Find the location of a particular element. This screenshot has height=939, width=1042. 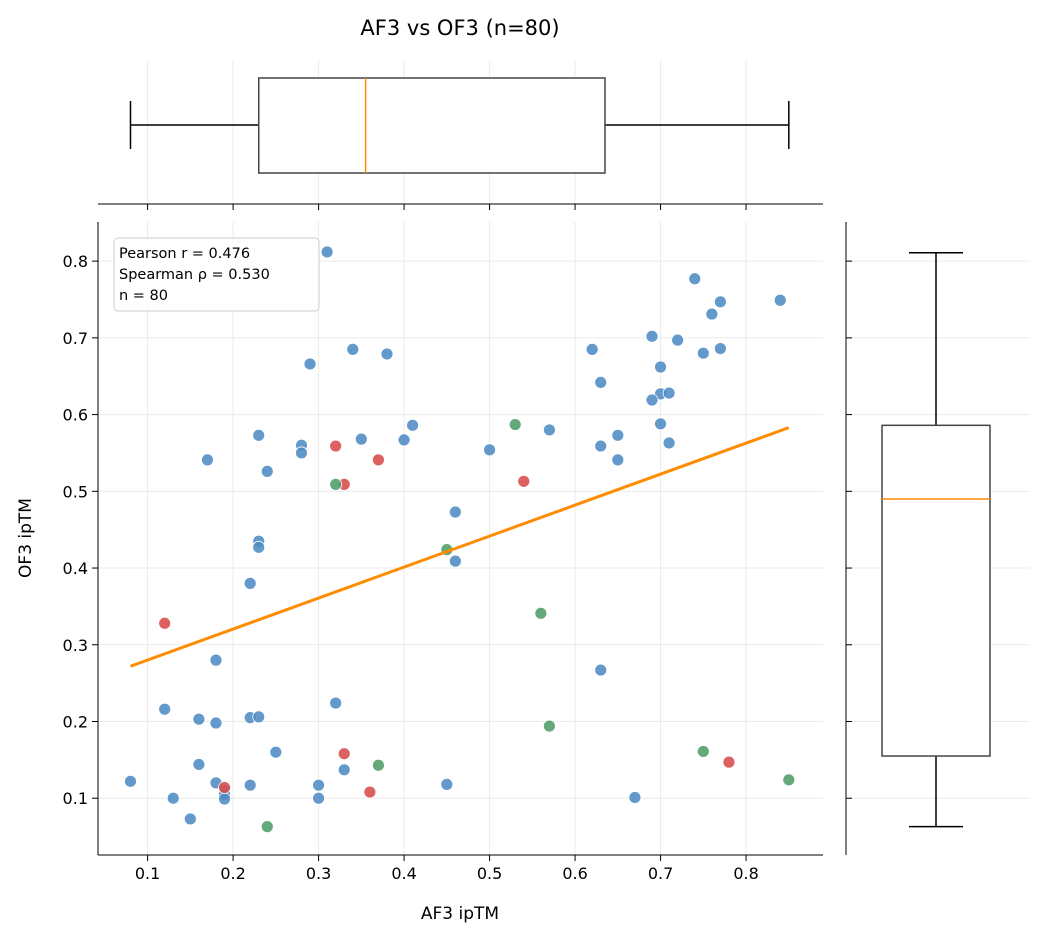

y-tick-label: 0.4 is located at coordinates (75, 568).